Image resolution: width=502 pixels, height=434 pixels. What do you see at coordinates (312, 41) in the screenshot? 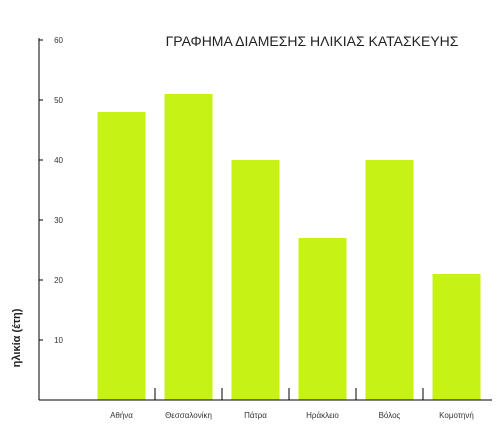
I see `chart-title: ΓΡΑΦΗΜΑ ΔΙΑΜΕΣΗΣ ΗΛΙΚΙΑΣ ΚΑΤΑΣΚΕΥΗΣ` at bounding box center [312, 41].